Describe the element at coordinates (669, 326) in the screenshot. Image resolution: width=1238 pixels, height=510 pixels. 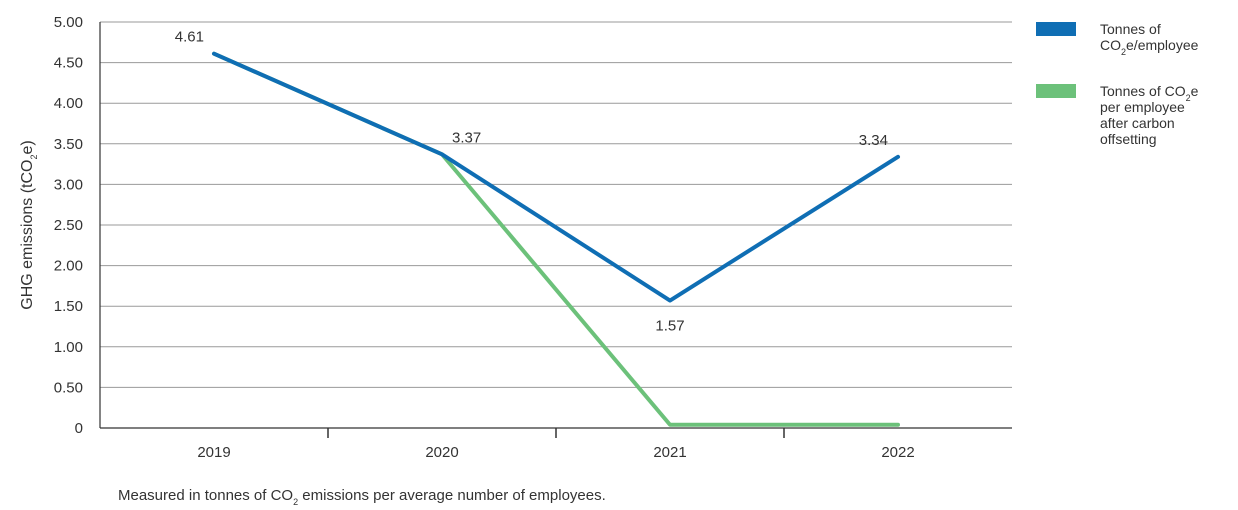
I see `data-label: 1.57` at that location.